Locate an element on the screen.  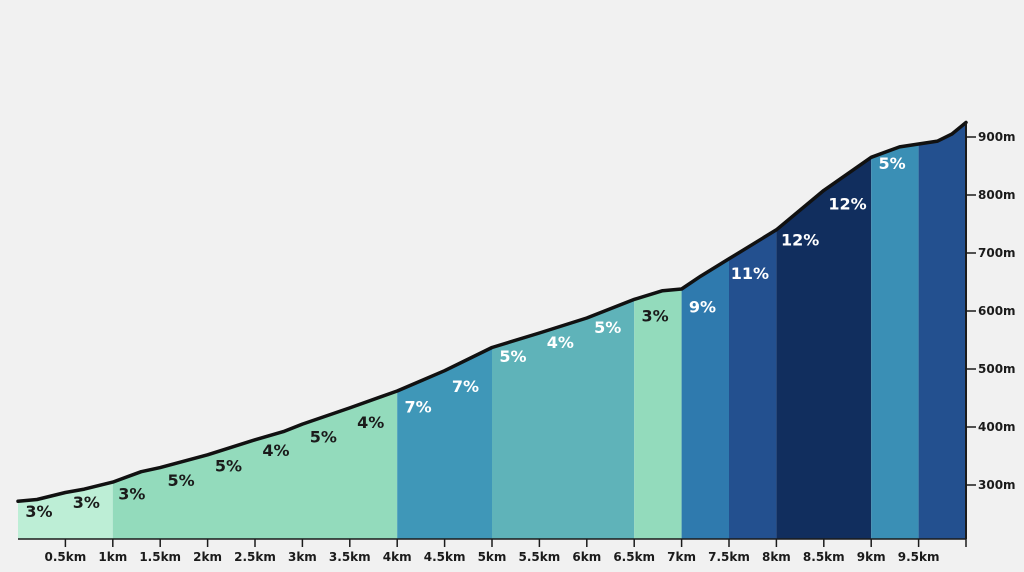
x-tick-label: 1.5km is located at coordinates (160, 557).